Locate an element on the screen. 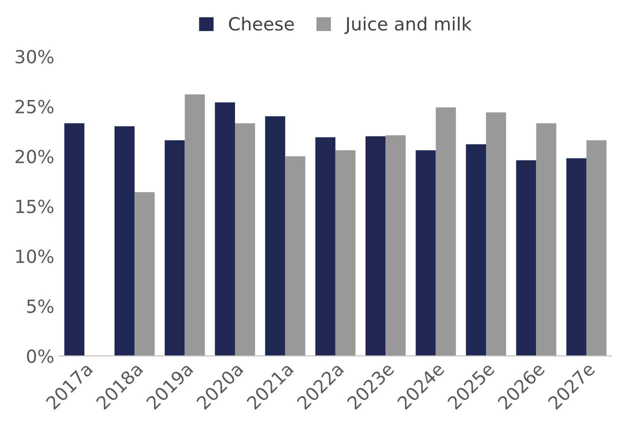 Image resolution: width=624 pixels, height=434 pixels. y-tick-label: 30% is located at coordinates (35, 57).